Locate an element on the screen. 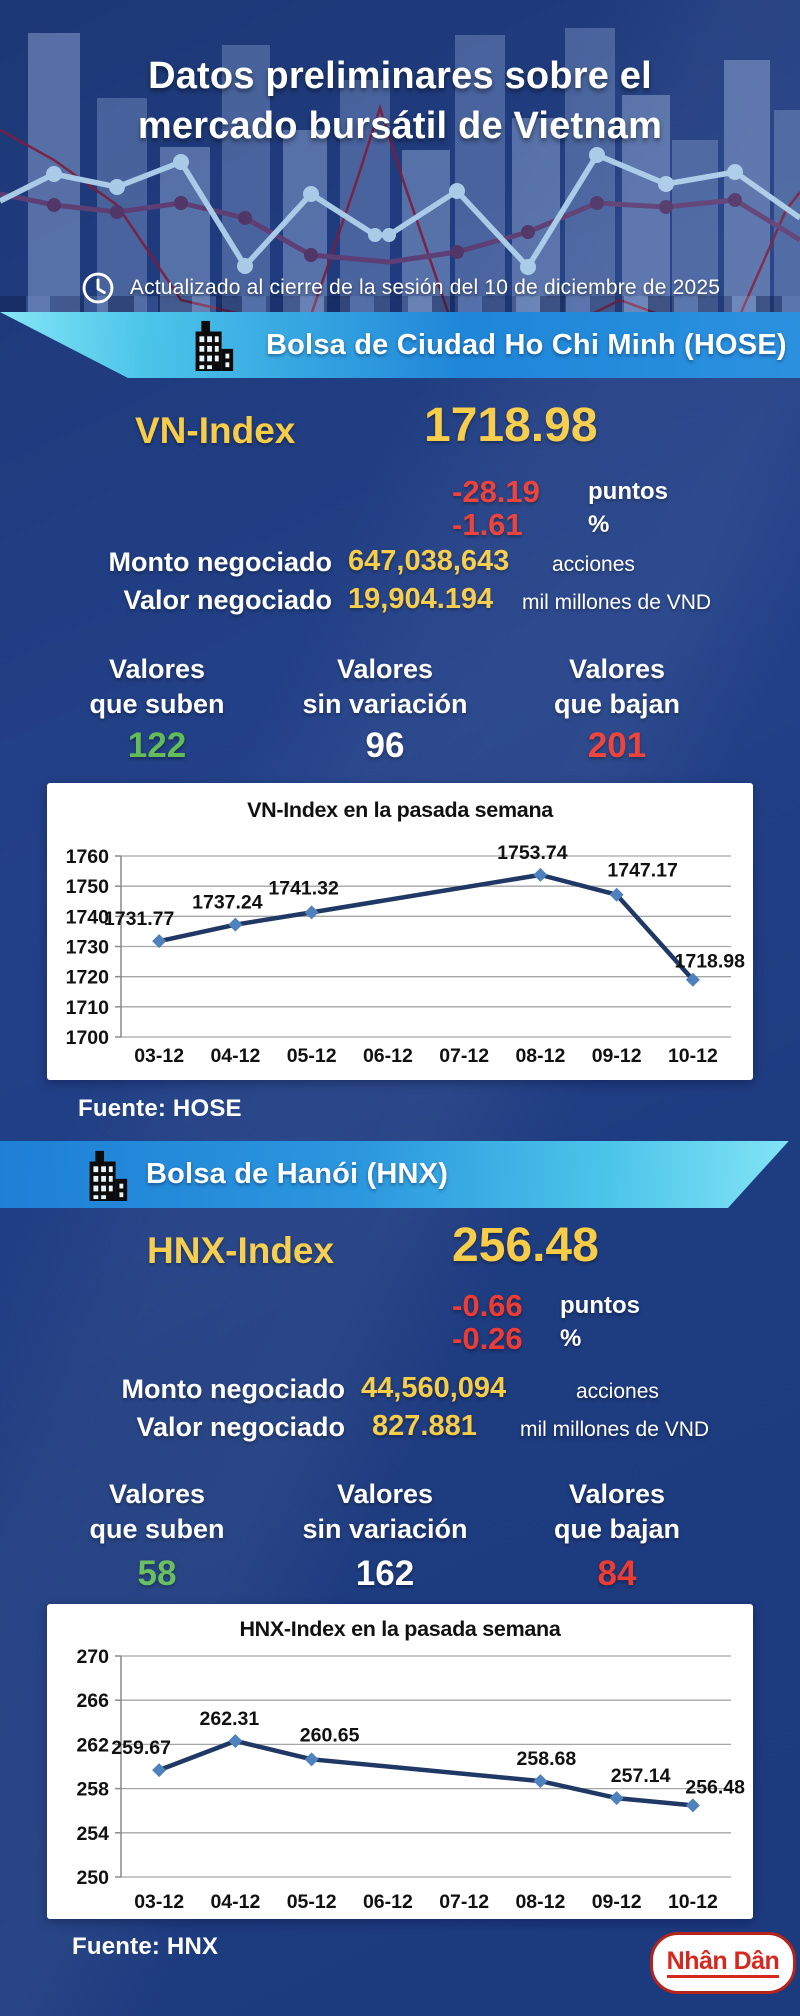 The width and height of the screenshot is (800, 2016). vn-advancers: Valores que suben 122 is located at coordinates (157, 709).